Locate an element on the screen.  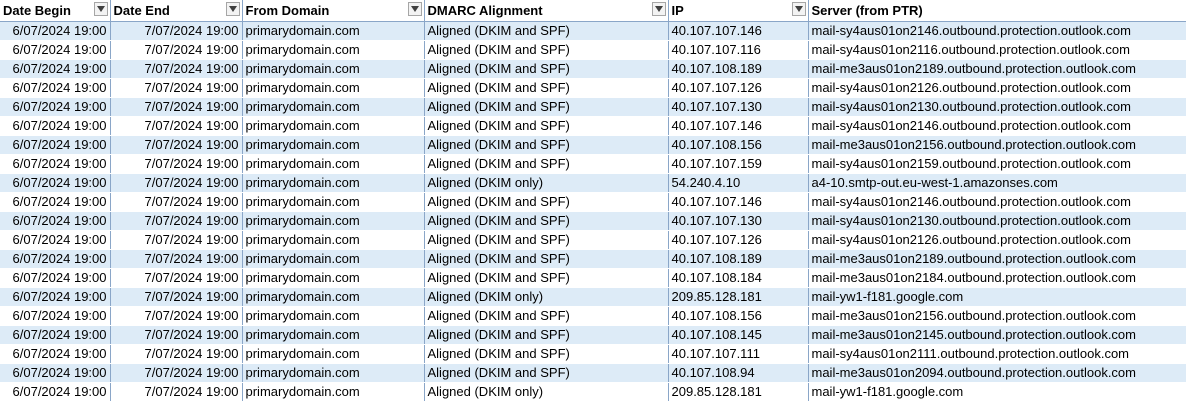
column-header-server-ptr: Server (from PTR) is located at coordinates (997, 11).